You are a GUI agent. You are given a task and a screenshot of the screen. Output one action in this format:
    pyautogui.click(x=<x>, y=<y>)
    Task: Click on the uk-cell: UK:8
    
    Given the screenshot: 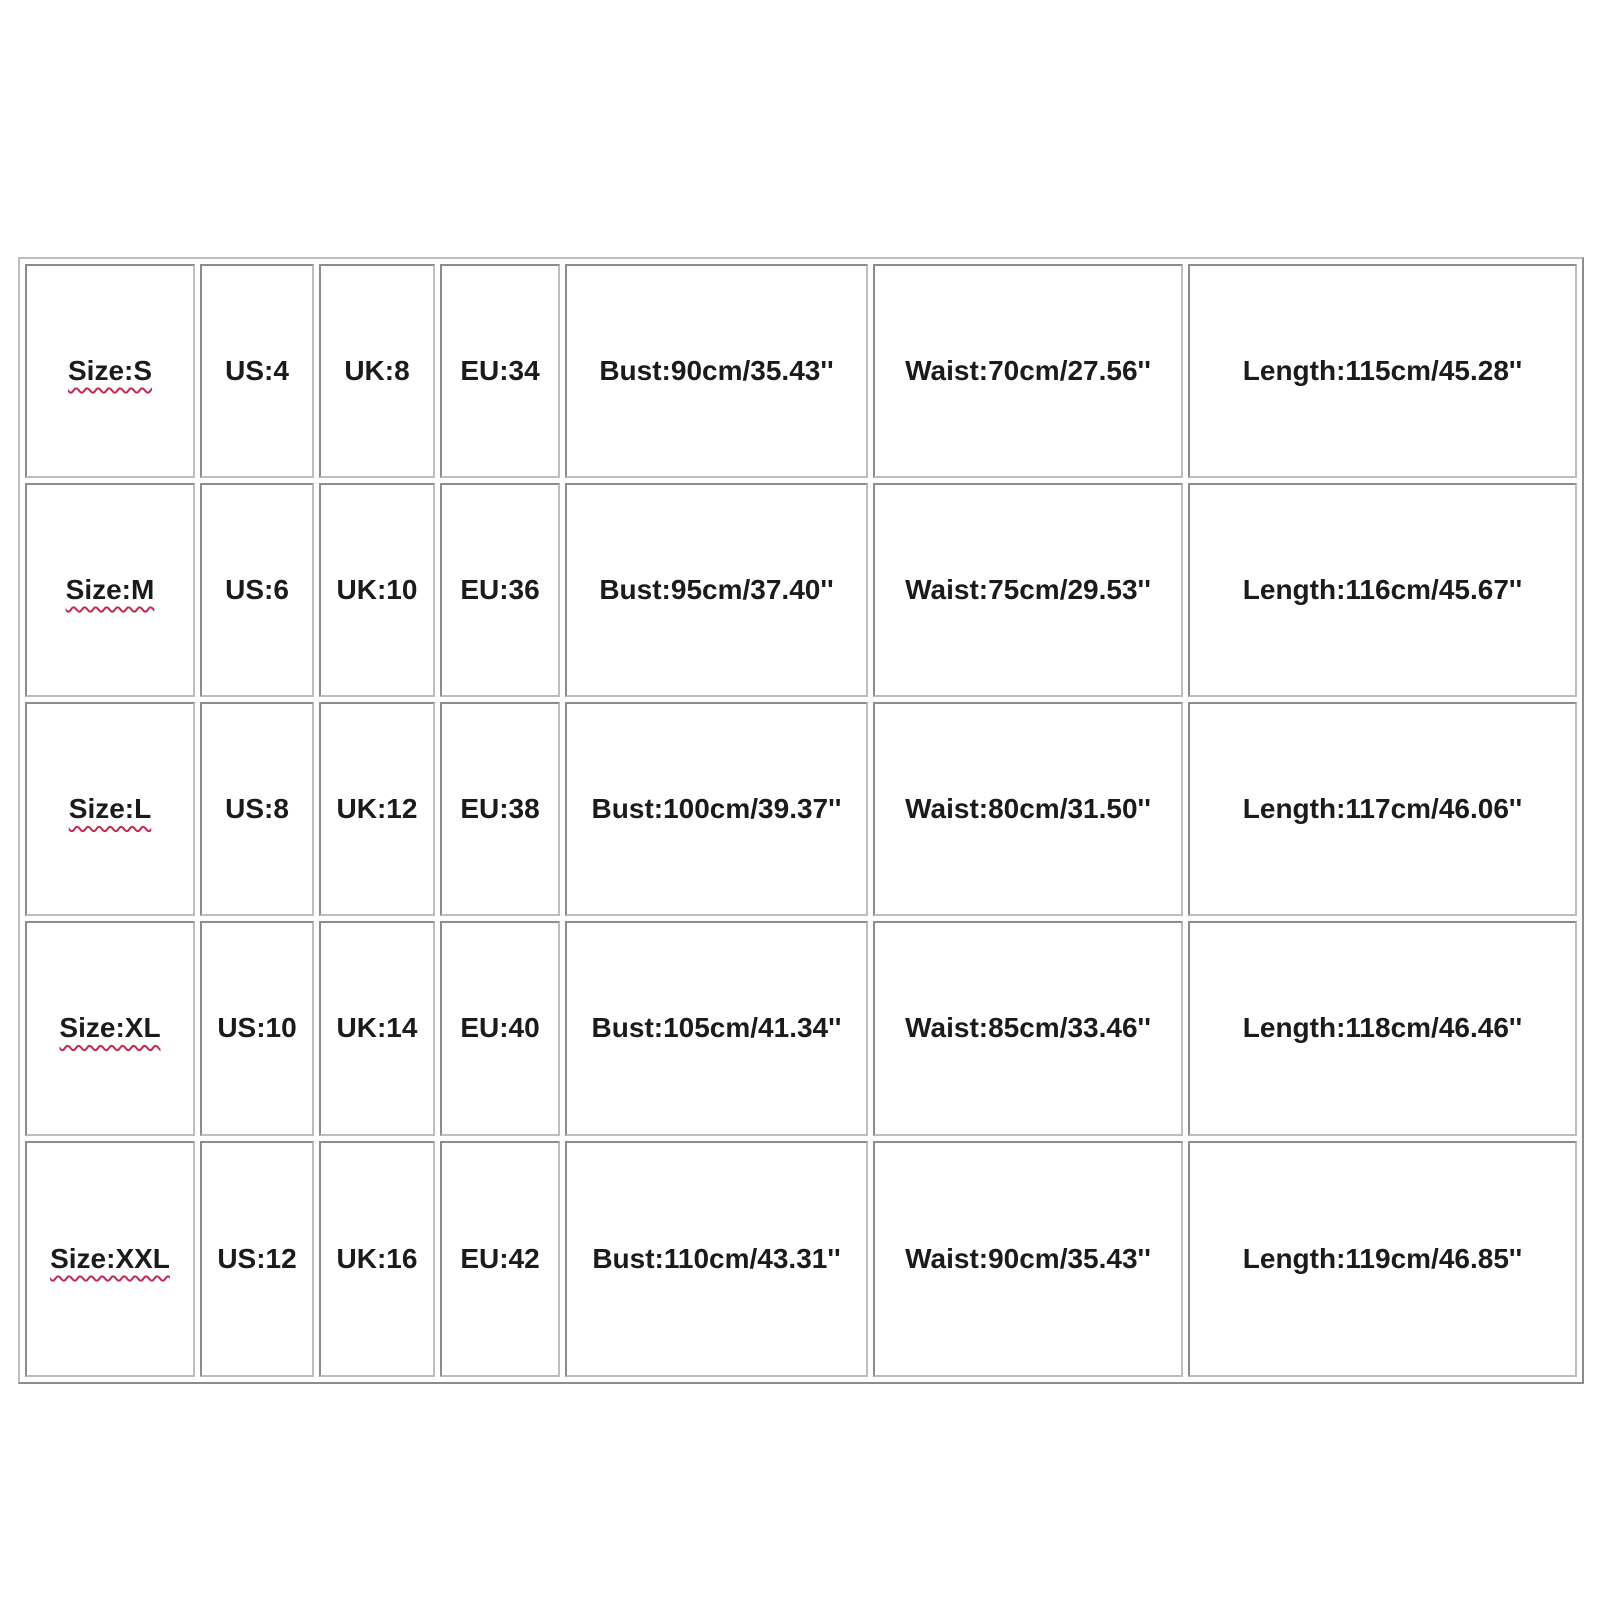 What is the action you would take?
    pyautogui.click(x=377, y=371)
    